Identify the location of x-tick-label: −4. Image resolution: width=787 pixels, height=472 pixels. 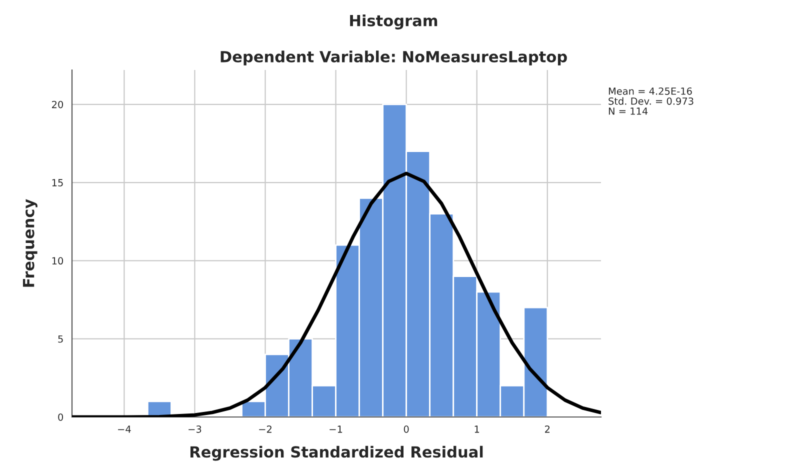
(124, 429).